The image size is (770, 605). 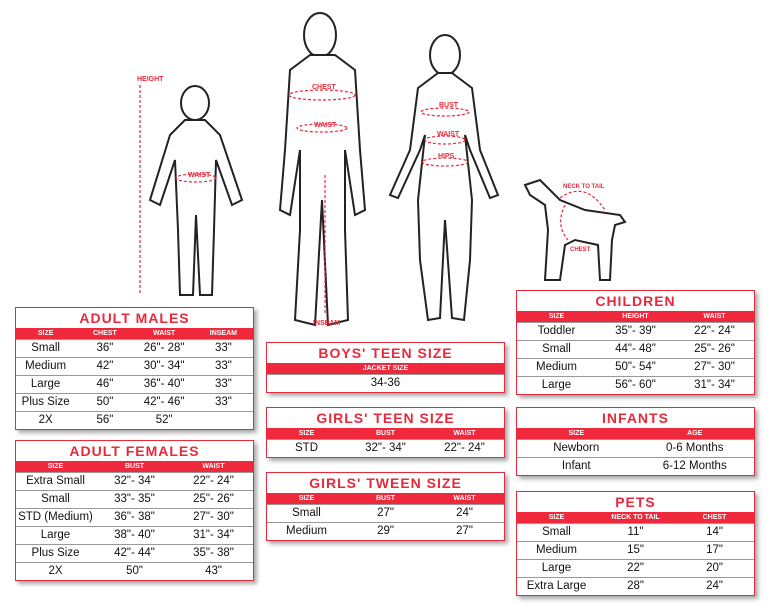 What do you see at coordinates (55, 571) in the screenshot?
I see `table-cell: 2X` at bounding box center [55, 571].